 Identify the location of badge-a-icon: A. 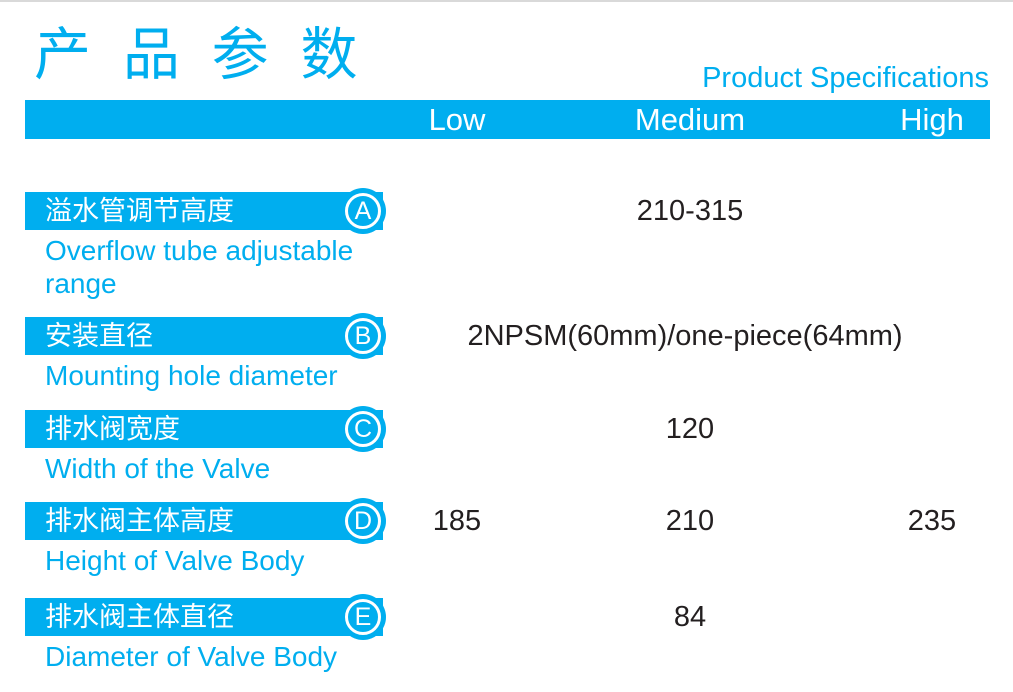
(363, 211).